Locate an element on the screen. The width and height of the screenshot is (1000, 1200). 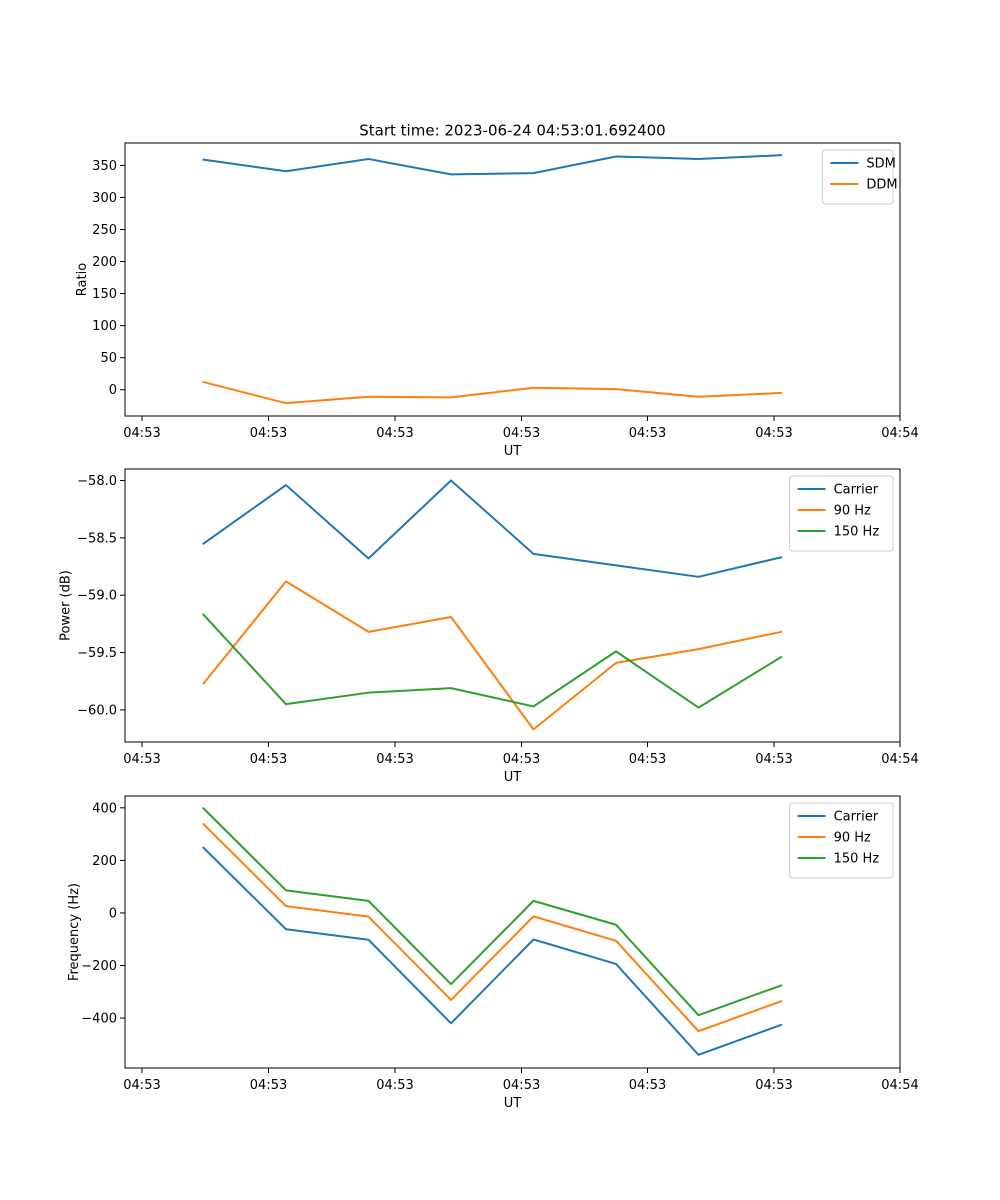
y-axis-label: Ratio is located at coordinates (82, 279).